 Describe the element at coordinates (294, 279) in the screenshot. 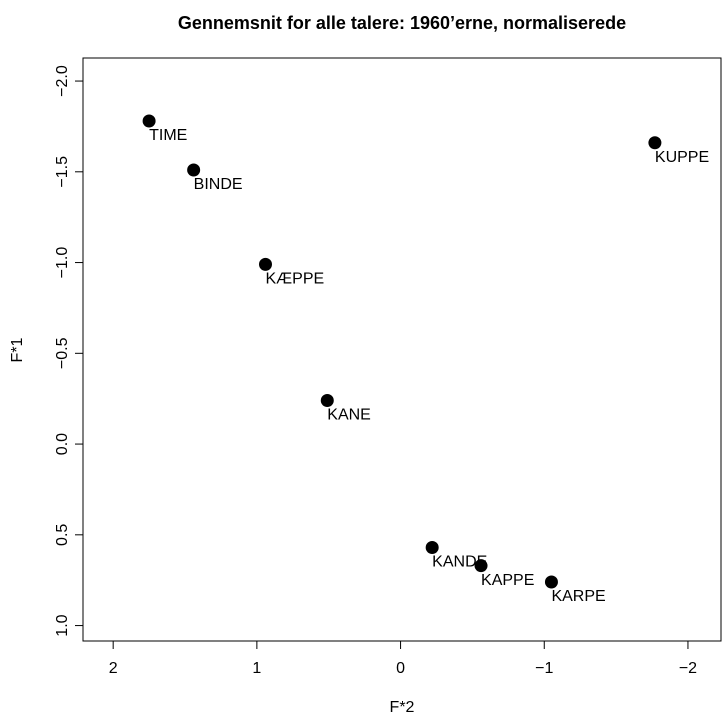

I see `point-label: KÆPPE` at that location.